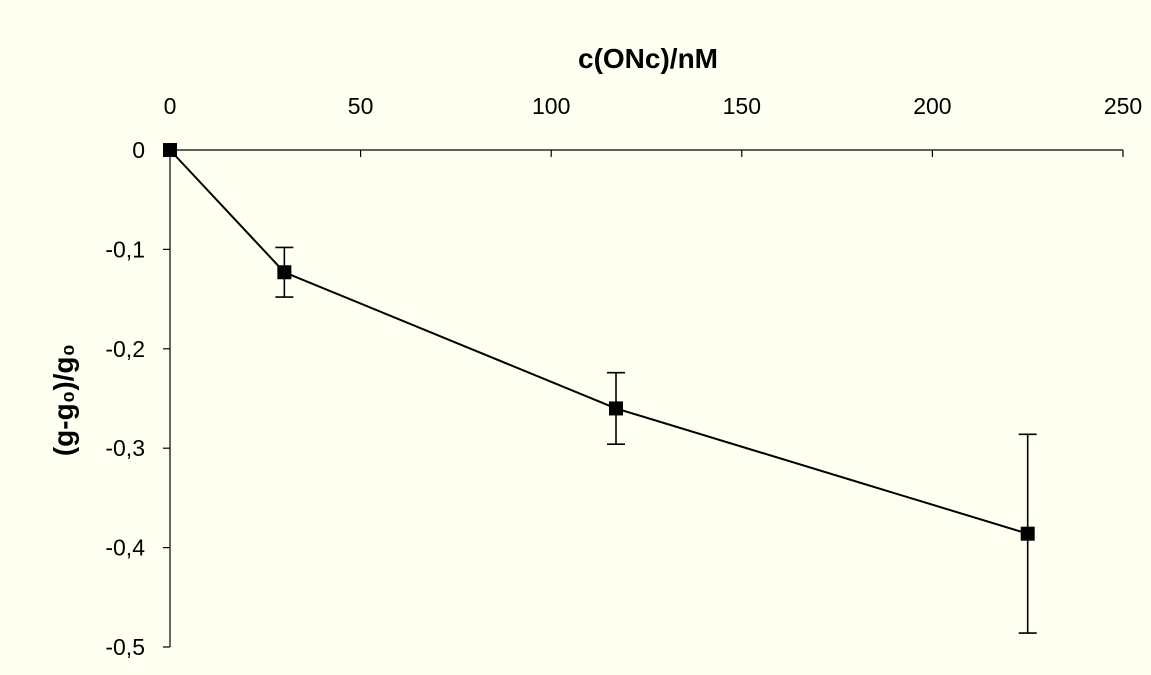  I want to click on x-tick-label: 150, so click(742, 106).